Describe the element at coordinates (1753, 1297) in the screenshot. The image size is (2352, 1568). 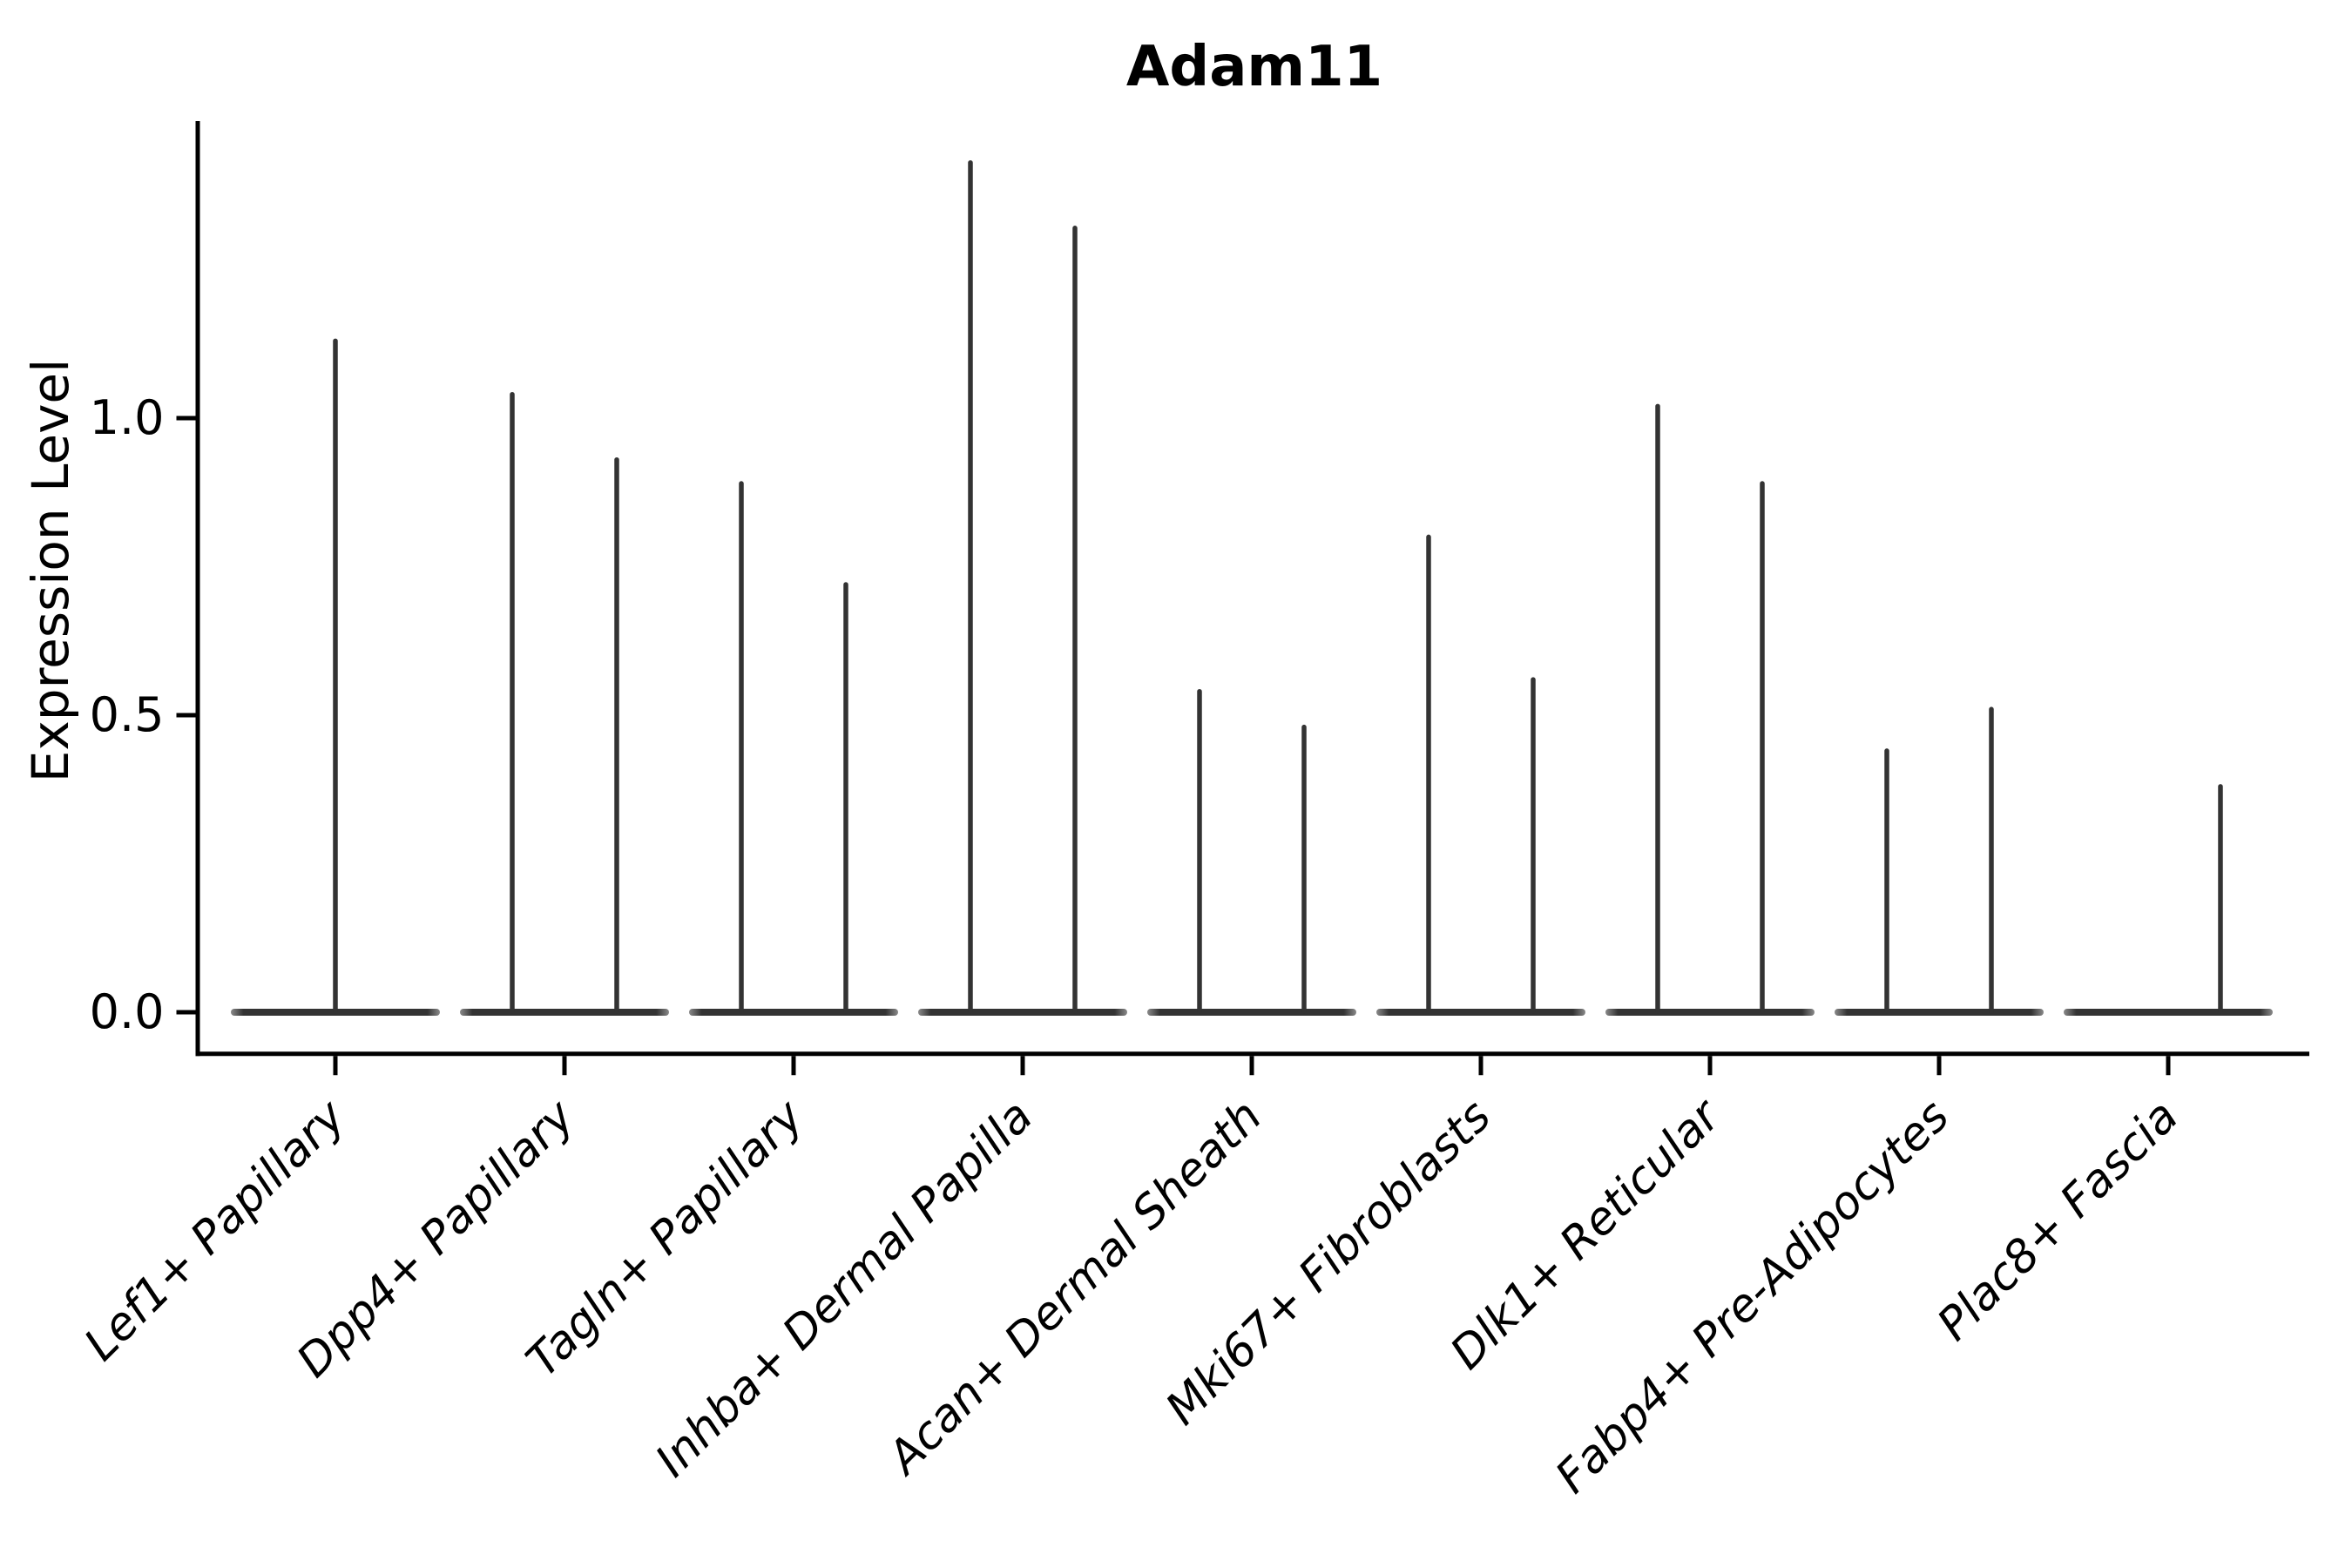
I see `x-tick-label: Fabp4+ Pre-Adipocytes` at that location.